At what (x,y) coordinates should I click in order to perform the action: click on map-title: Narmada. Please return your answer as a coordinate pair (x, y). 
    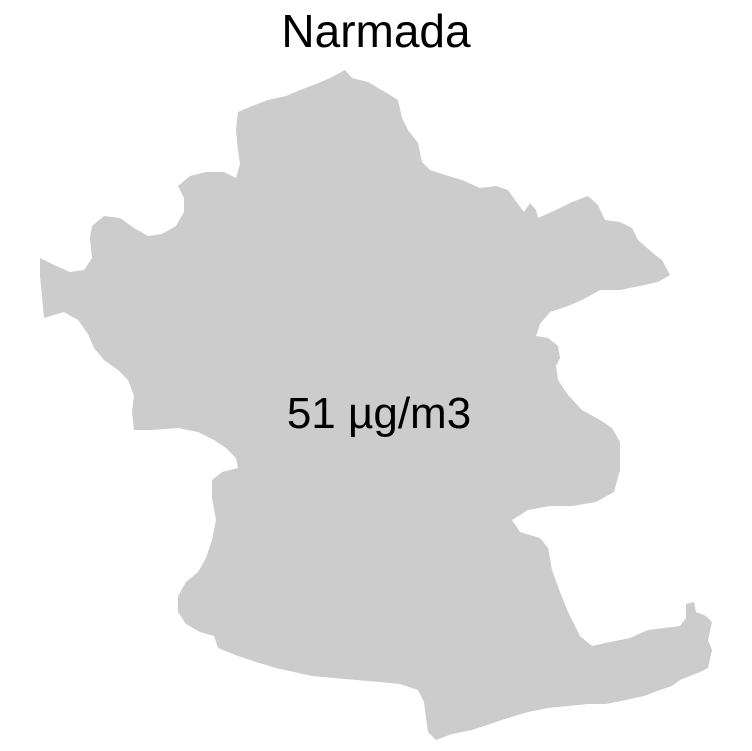
    Looking at the image, I should click on (376, 31).